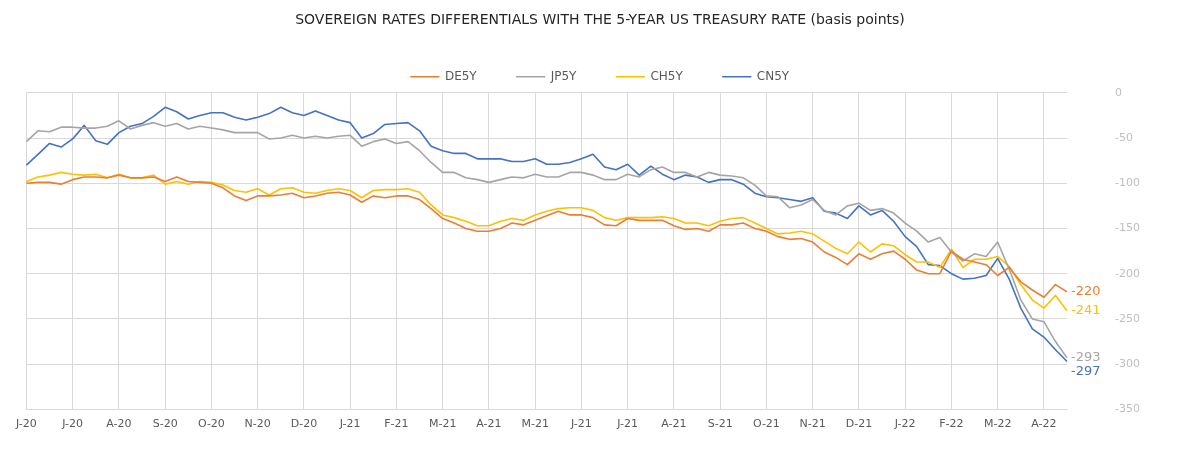  What do you see at coordinates (211, 423) in the screenshot?
I see `x-tick-label: O-20` at bounding box center [211, 423].